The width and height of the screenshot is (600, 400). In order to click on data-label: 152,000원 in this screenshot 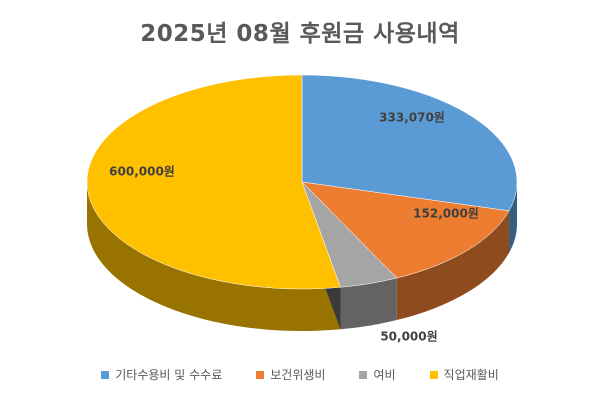, I will do `click(446, 214)`.